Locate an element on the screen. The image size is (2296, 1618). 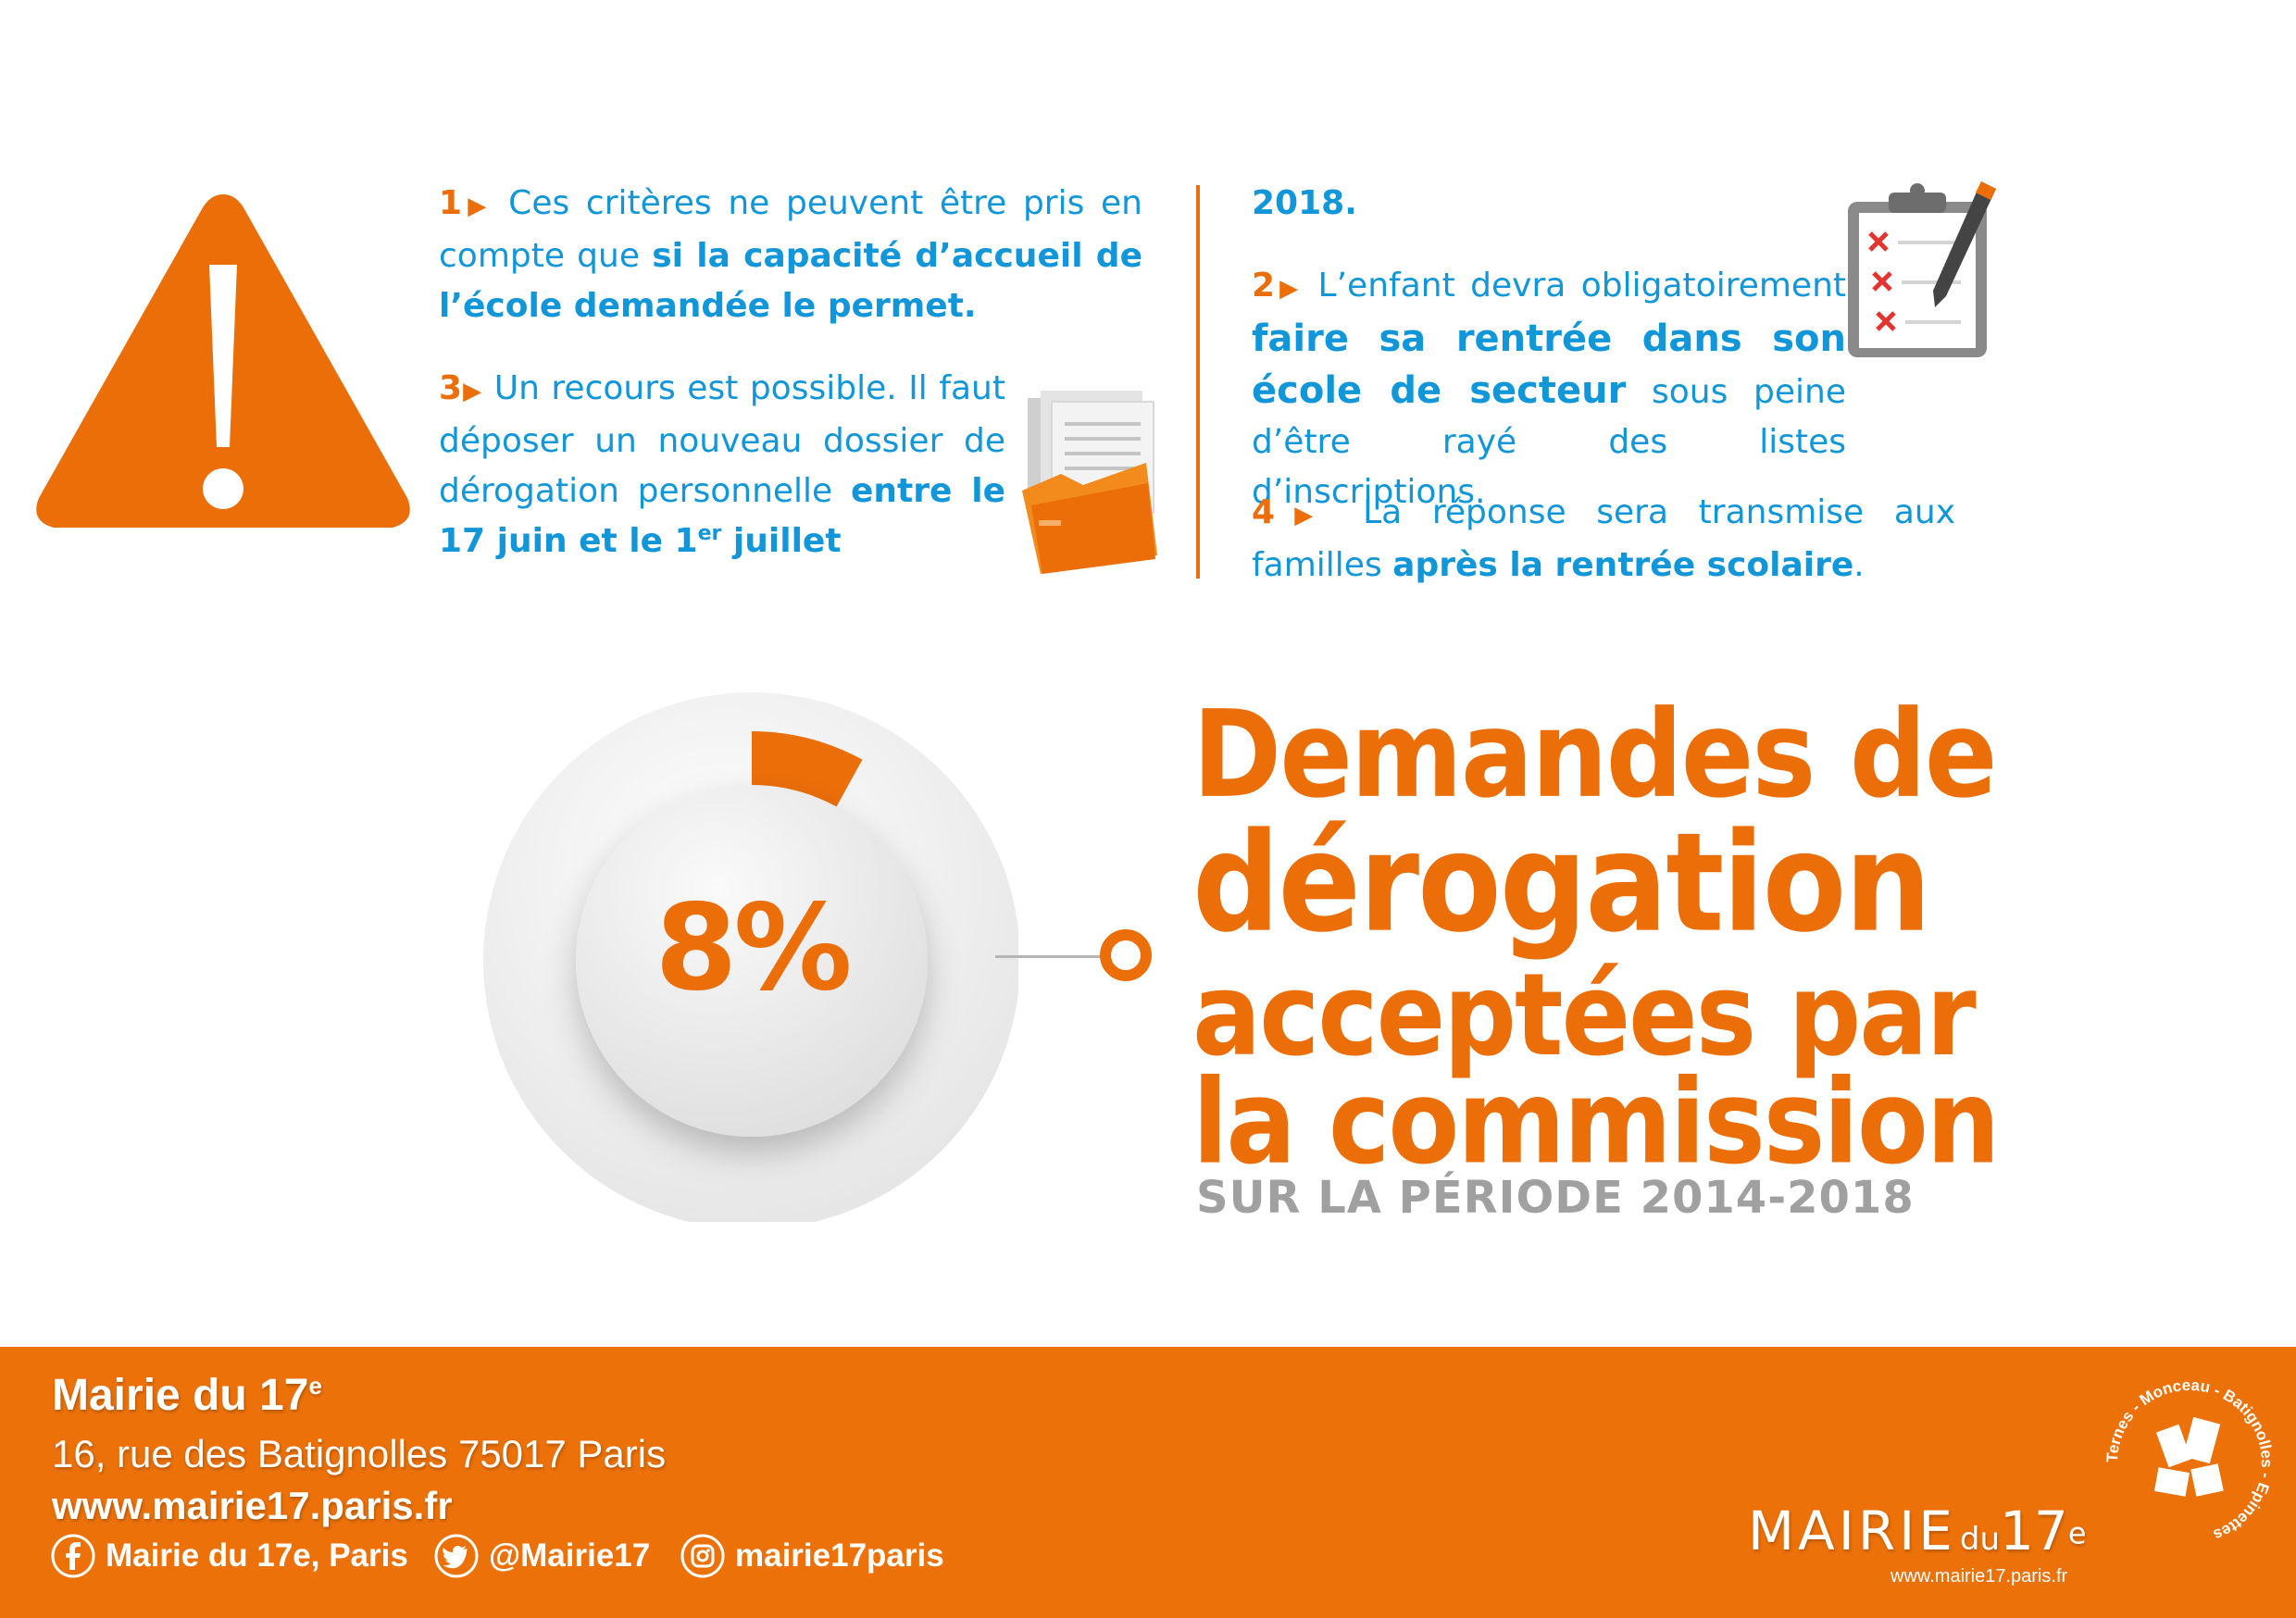
stat-title-line-1: Demandes de is located at coordinates (1595, 755).